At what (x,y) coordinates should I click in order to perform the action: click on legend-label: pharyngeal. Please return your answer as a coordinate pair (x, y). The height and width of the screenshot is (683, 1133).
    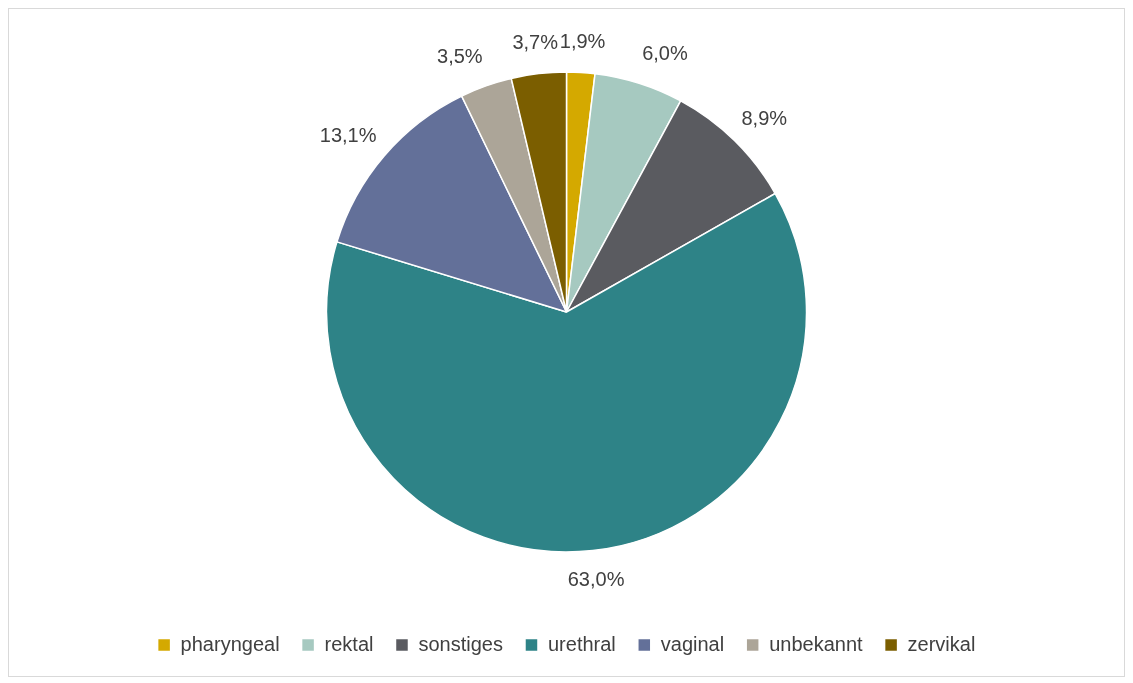
    Looking at the image, I should click on (230, 643).